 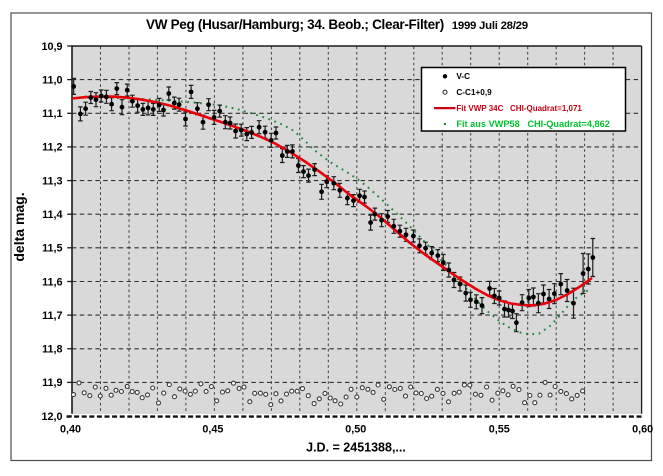 What do you see at coordinates (212, 430) in the screenshot?
I see `svg-text: 0,45` at bounding box center [212, 430].